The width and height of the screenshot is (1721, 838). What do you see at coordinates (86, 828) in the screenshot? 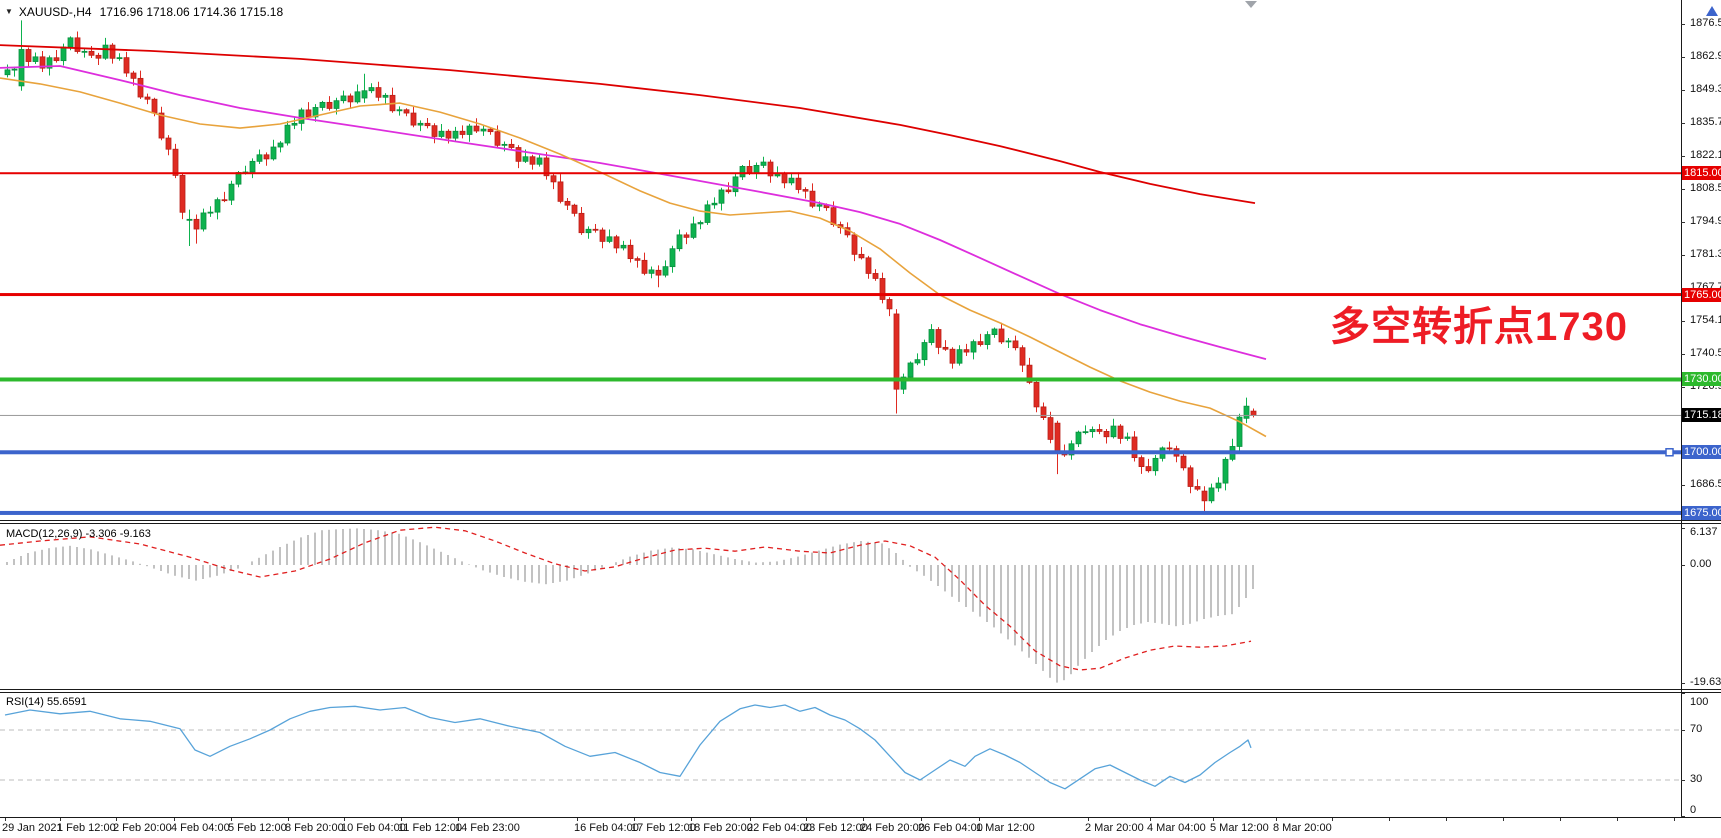
I see `time-tick-label: 1 Feb 12:00` at bounding box center [86, 828].